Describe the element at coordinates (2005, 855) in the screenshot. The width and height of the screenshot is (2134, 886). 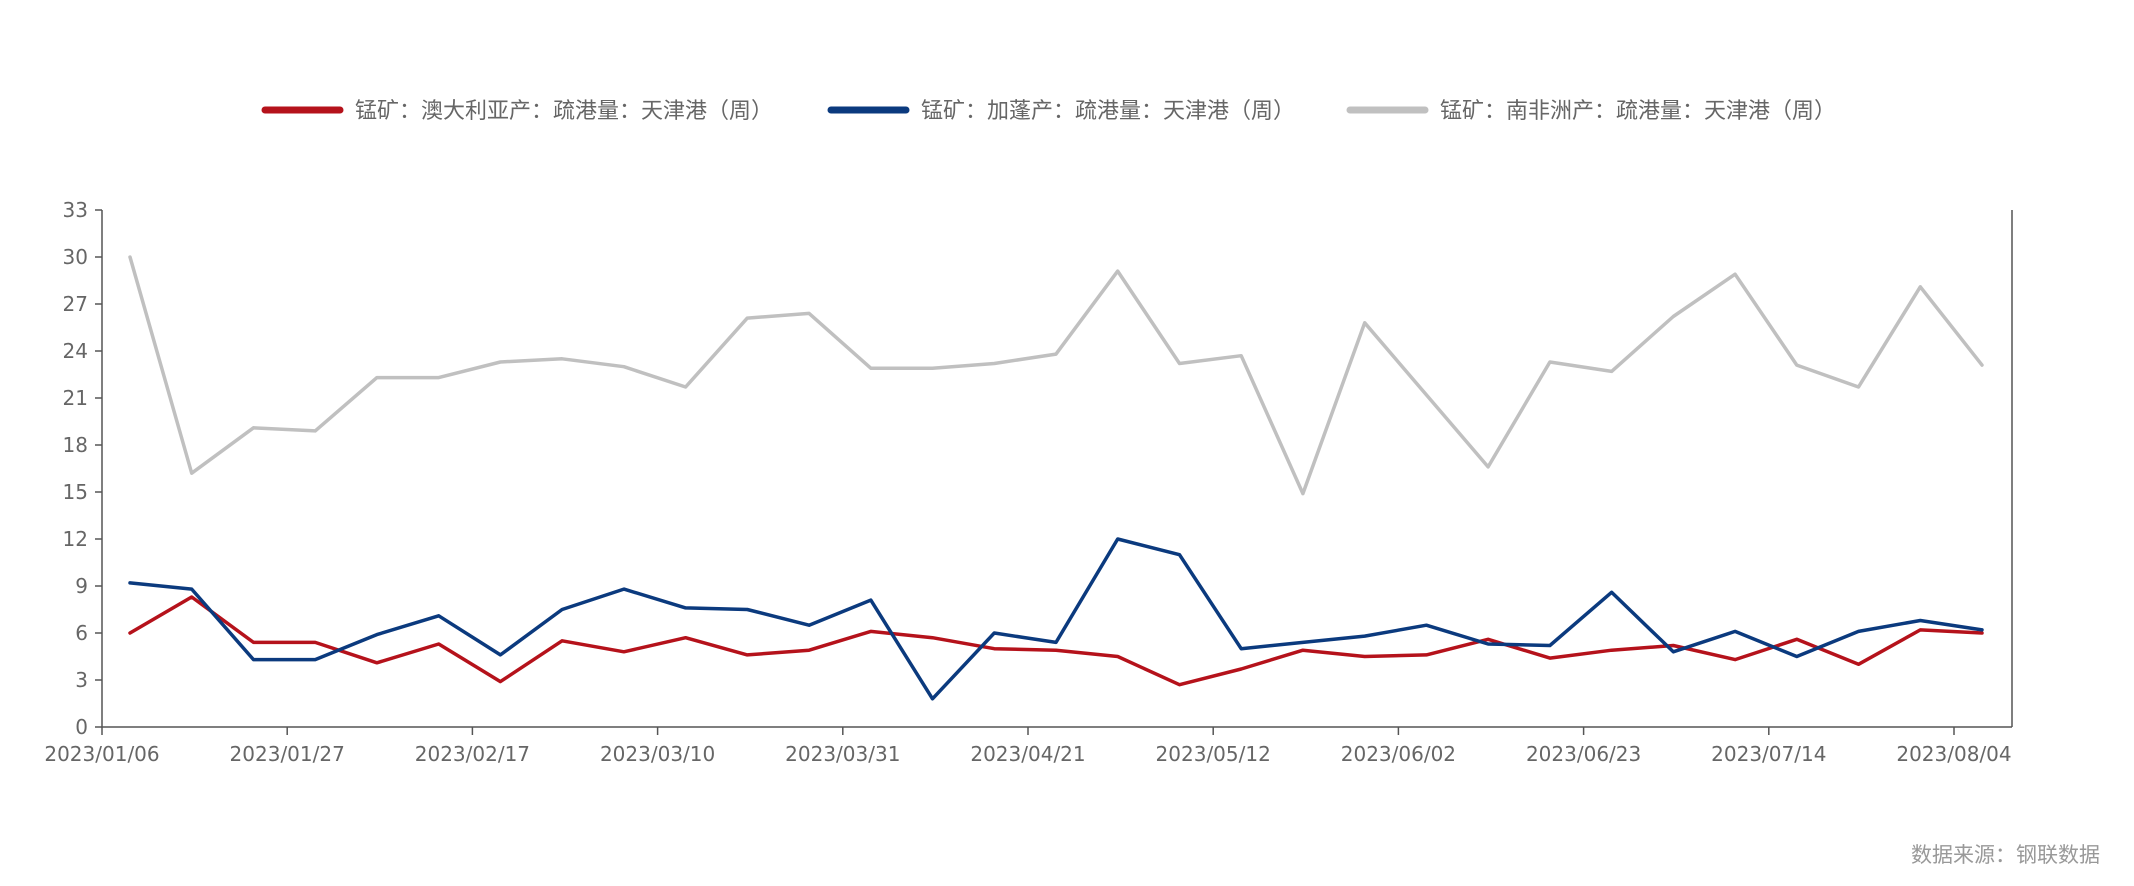
I see `data-source-note: 数据来源：钢联数据` at that location.